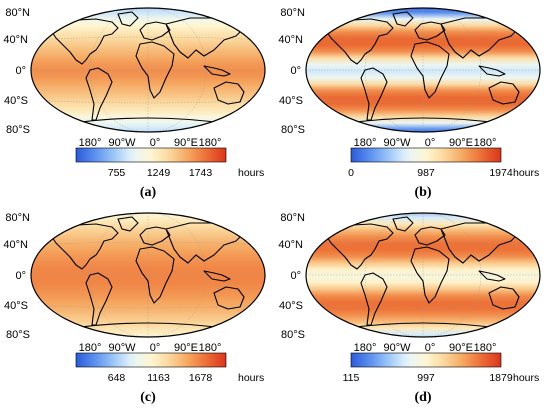  What do you see at coordinates (201, 173) in the screenshot?
I see `colorbar-tick-label: 1743` at bounding box center [201, 173].